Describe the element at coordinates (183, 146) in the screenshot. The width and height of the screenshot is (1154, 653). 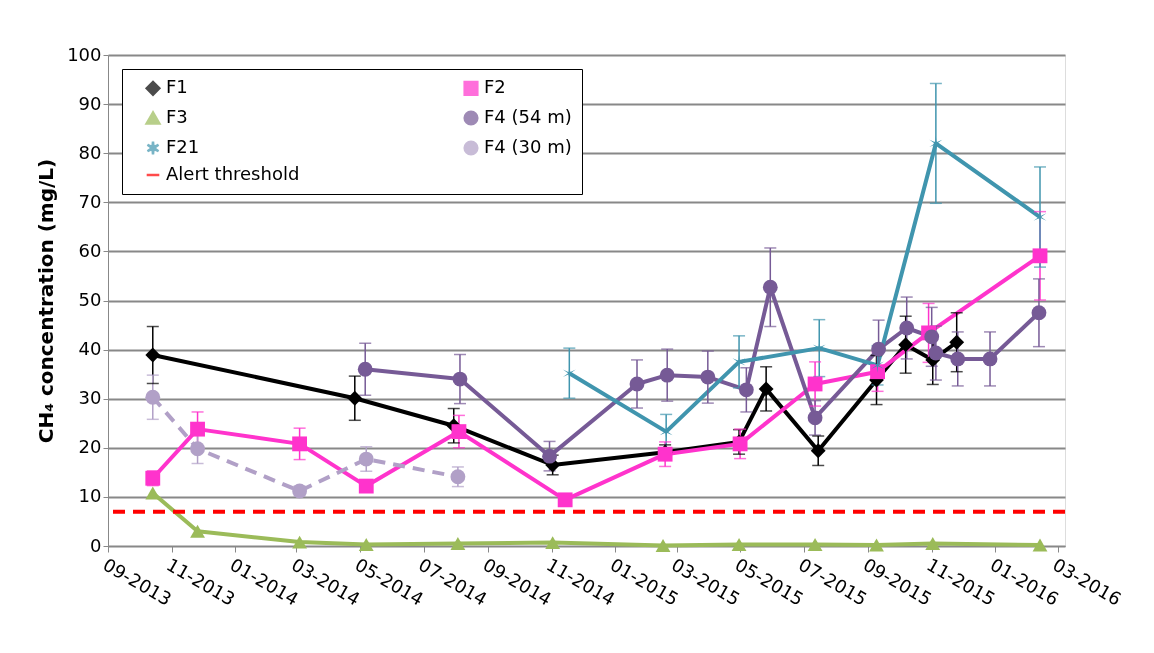
I see `legend-label: F21` at that location.